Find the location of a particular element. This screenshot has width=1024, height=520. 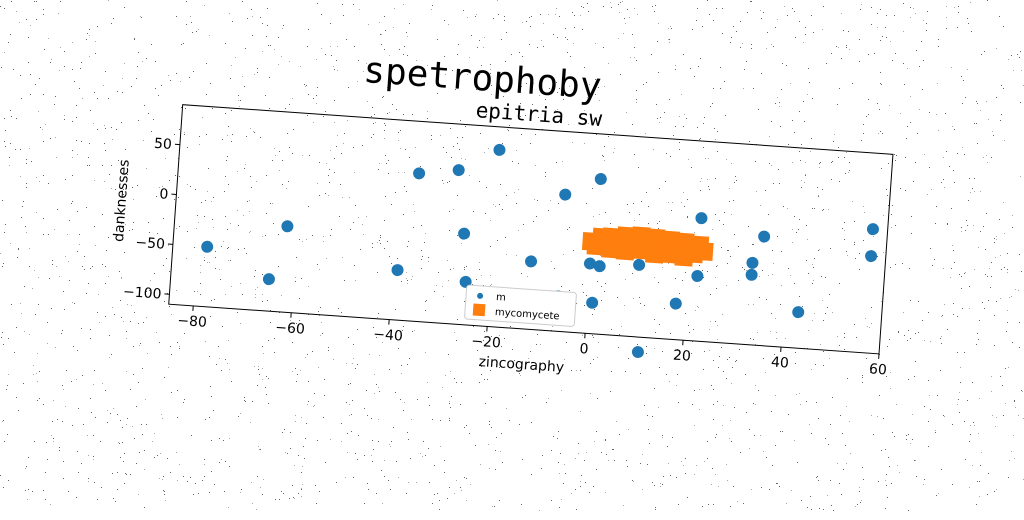

y-tick-label: −100 is located at coordinates (141, 293).